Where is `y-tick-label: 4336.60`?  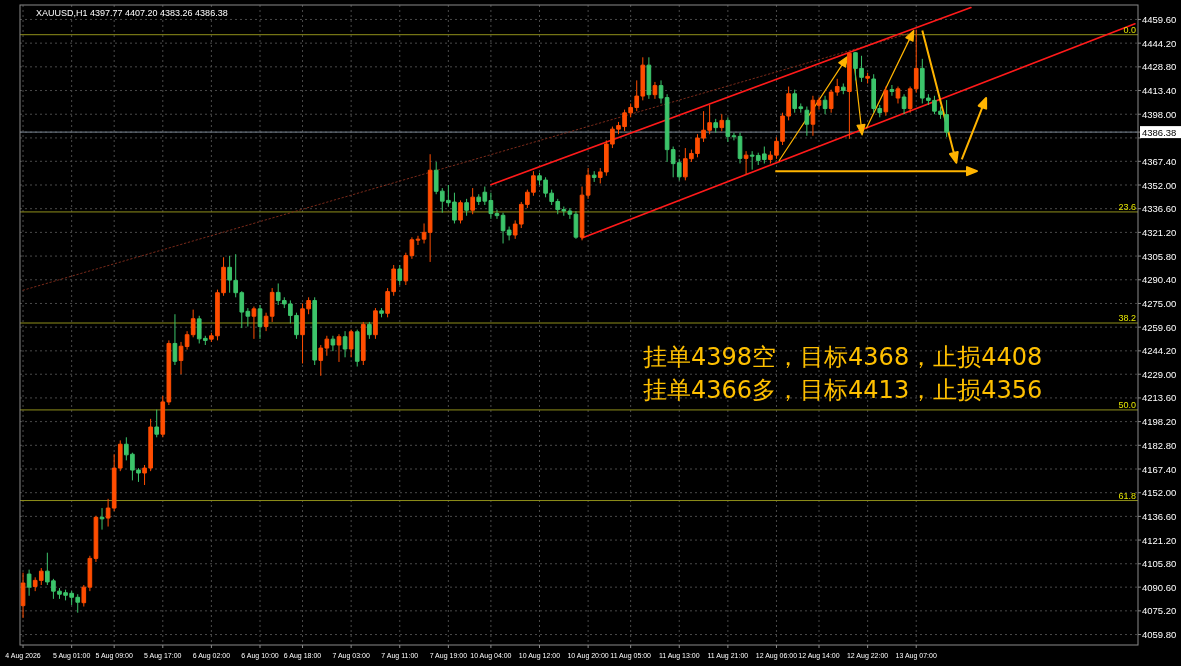 y-tick-label: 4336.60 is located at coordinates (1159, 209).